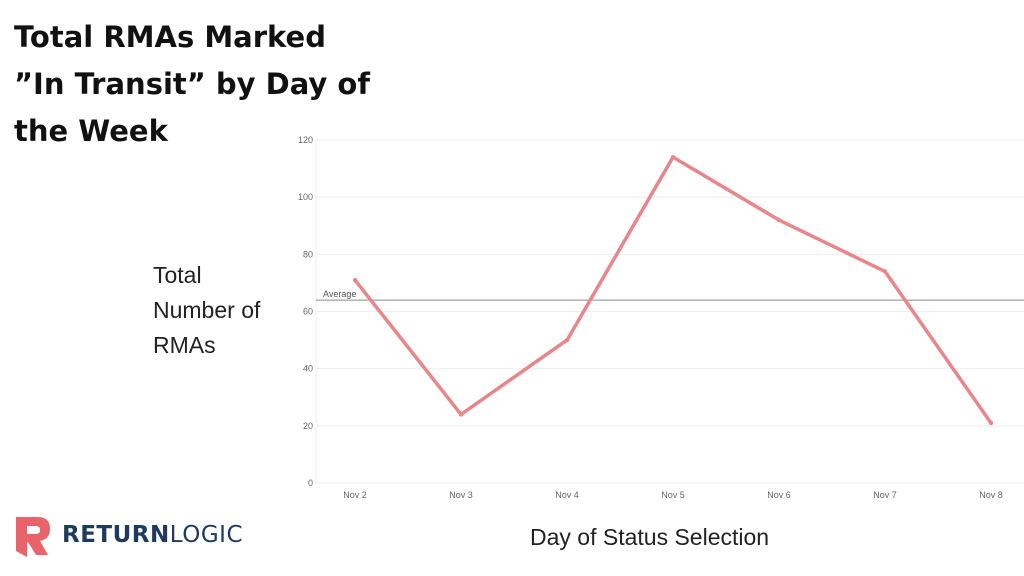  I want to click on x-tick-label: Nov 8, so click(991, 495).